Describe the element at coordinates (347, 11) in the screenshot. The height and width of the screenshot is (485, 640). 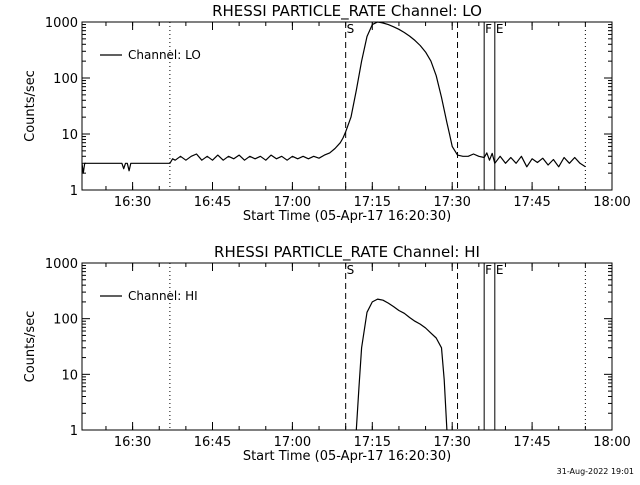
I see `chart-title: RHESSI PARTICLE_RATE Channel: LO` at that location.